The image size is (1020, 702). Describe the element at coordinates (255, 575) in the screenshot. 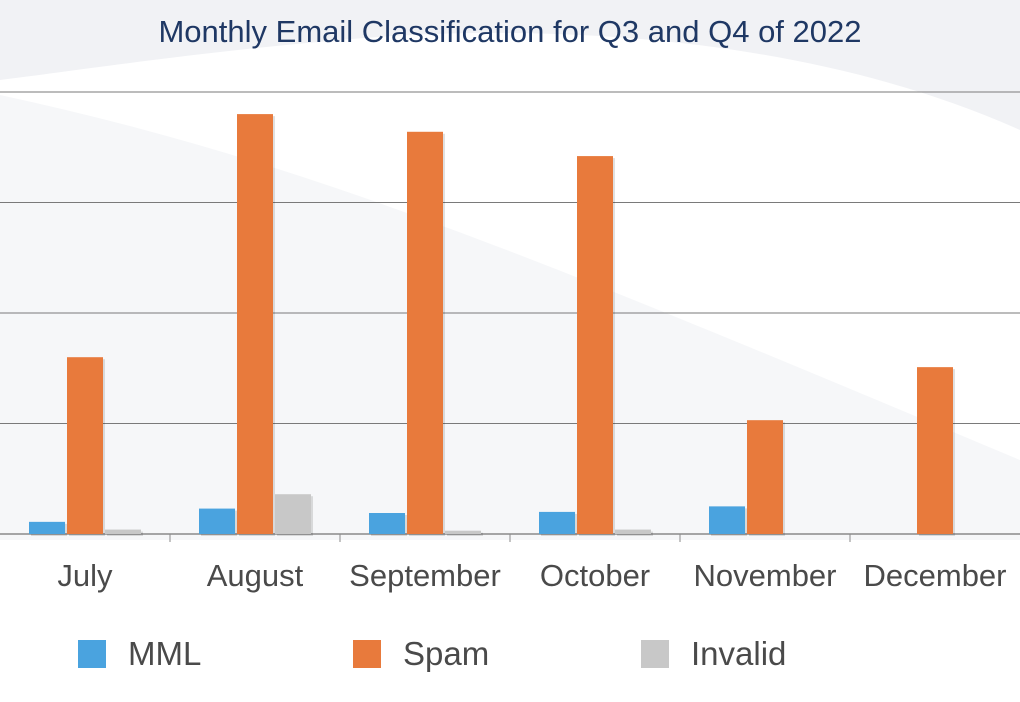

I see `x-tick-label: August` at that location.